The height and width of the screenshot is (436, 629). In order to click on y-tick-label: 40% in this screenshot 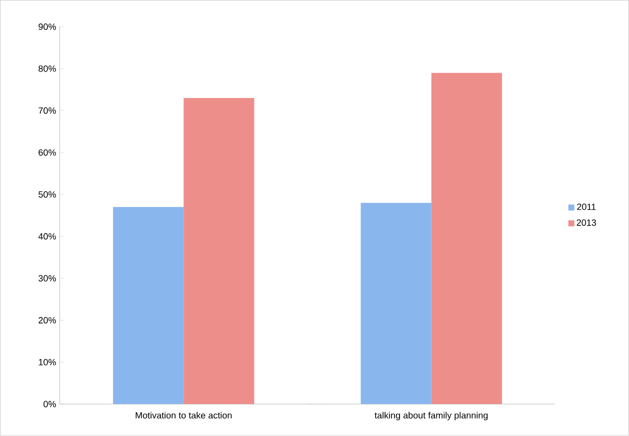, I will do `click(47, 236)`.